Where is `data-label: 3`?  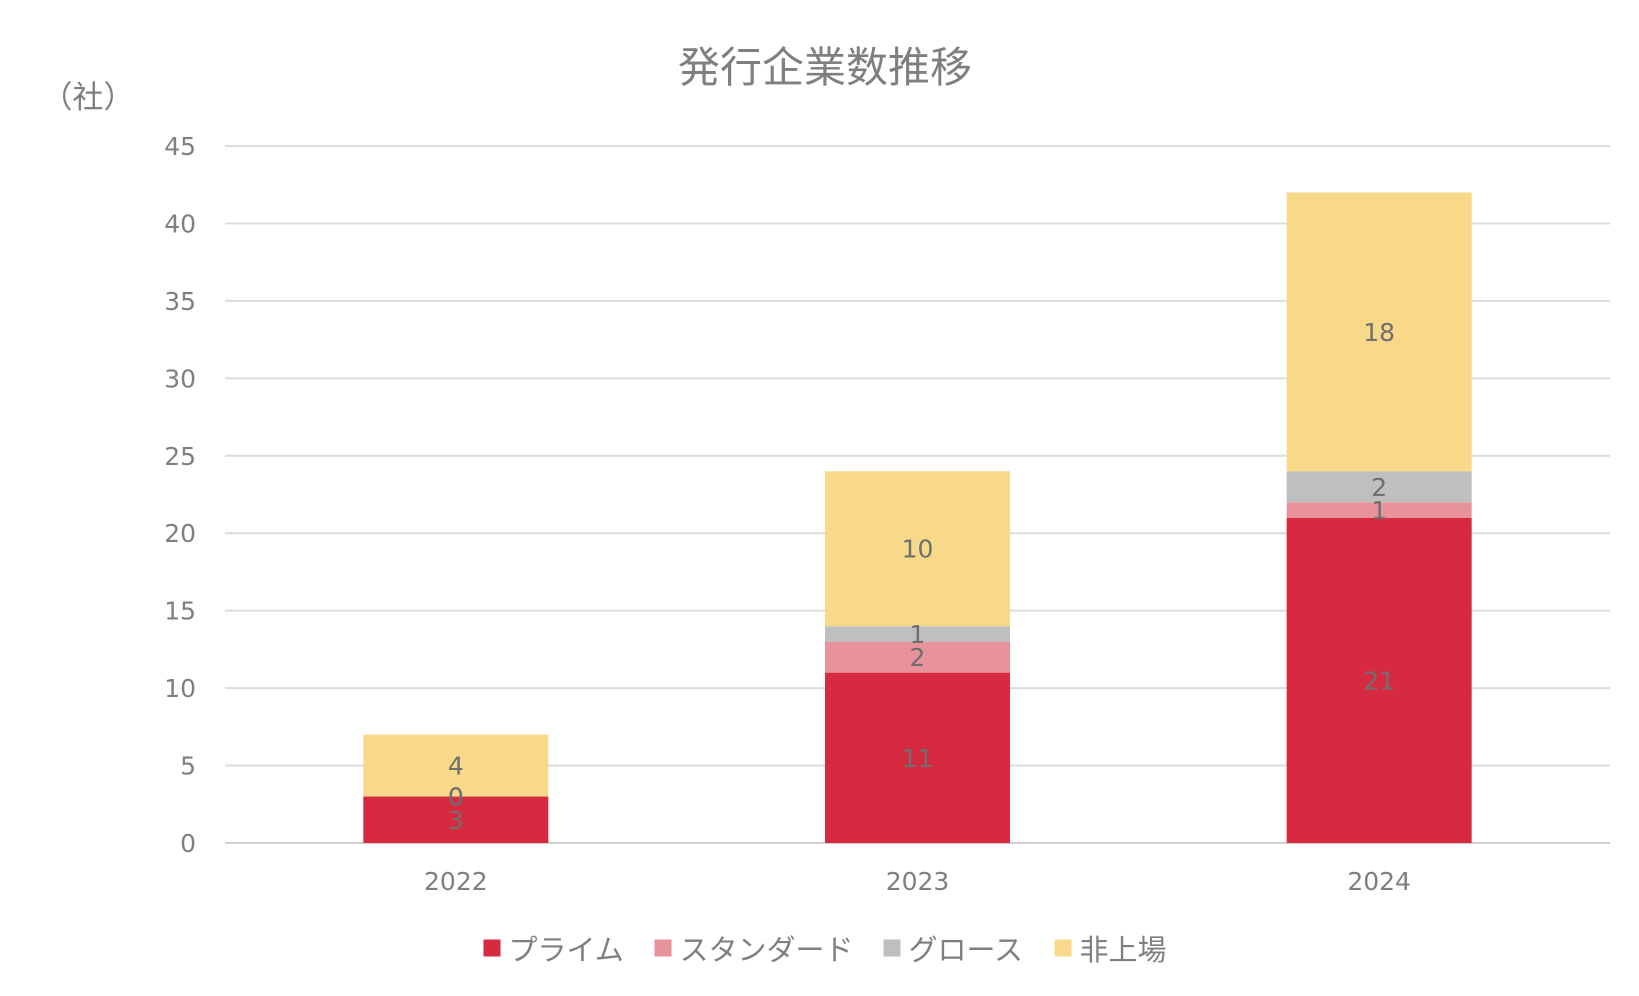
data-label: 3 is located at coordinates (456, 820).